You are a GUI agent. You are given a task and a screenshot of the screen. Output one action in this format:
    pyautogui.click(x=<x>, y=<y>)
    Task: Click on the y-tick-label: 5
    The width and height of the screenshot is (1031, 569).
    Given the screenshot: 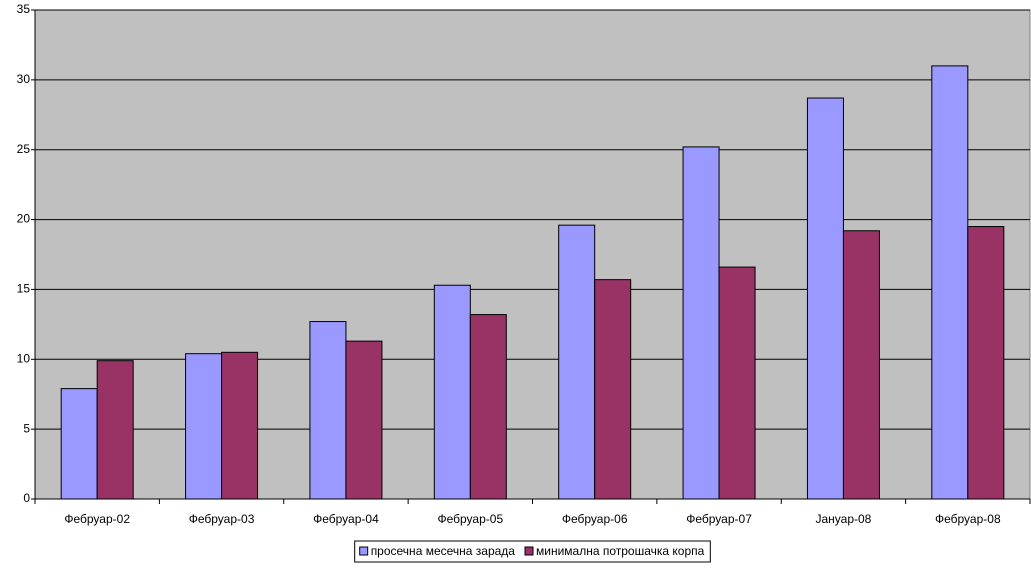 What is the action you would take?
    pyautogui.click(x=26, y=428)
    